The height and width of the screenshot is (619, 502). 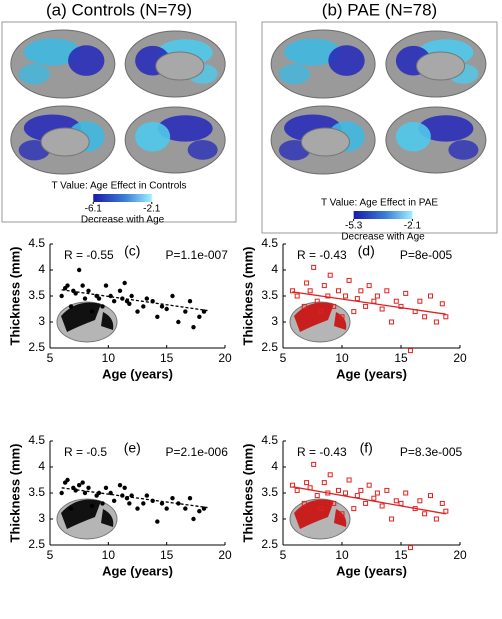 What do you see at coordinates (134, 300) in the screenshot?
I see `trend-line` at bounding box center [134, 300].